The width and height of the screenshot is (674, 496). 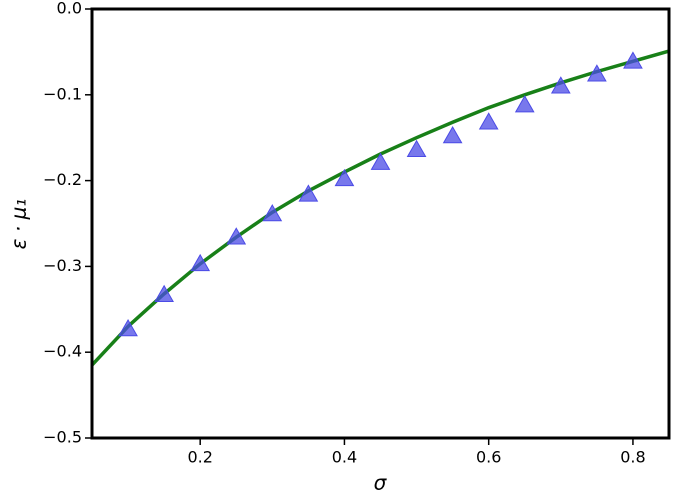 I want to click on x-tick-label: 0.2, so click(x=199, y=457).